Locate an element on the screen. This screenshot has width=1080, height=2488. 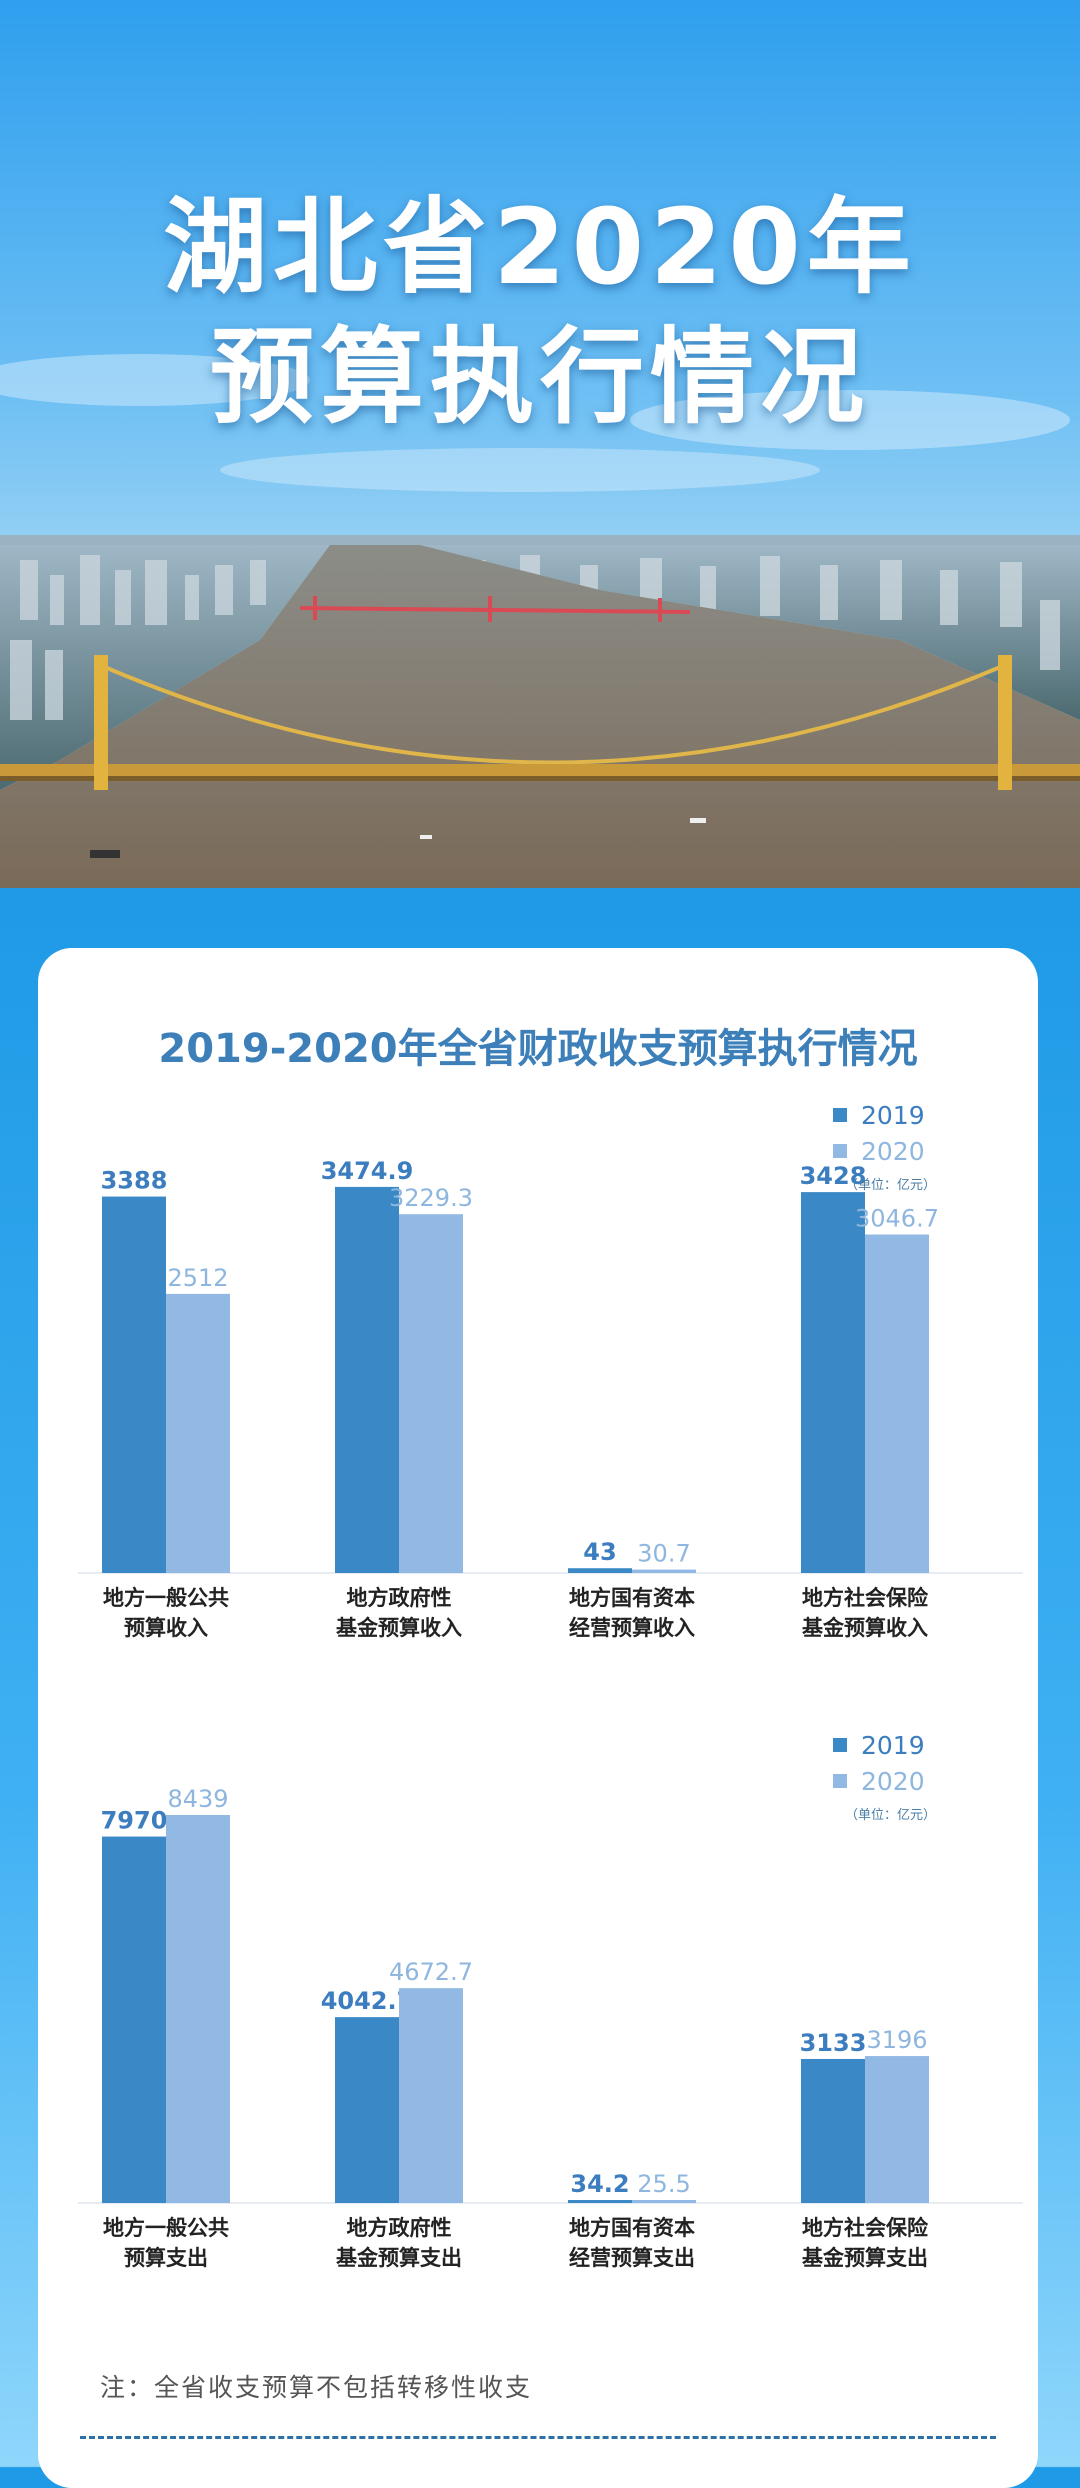
data-label-2020-0: 8439 is located at coordinates (197, 1799).